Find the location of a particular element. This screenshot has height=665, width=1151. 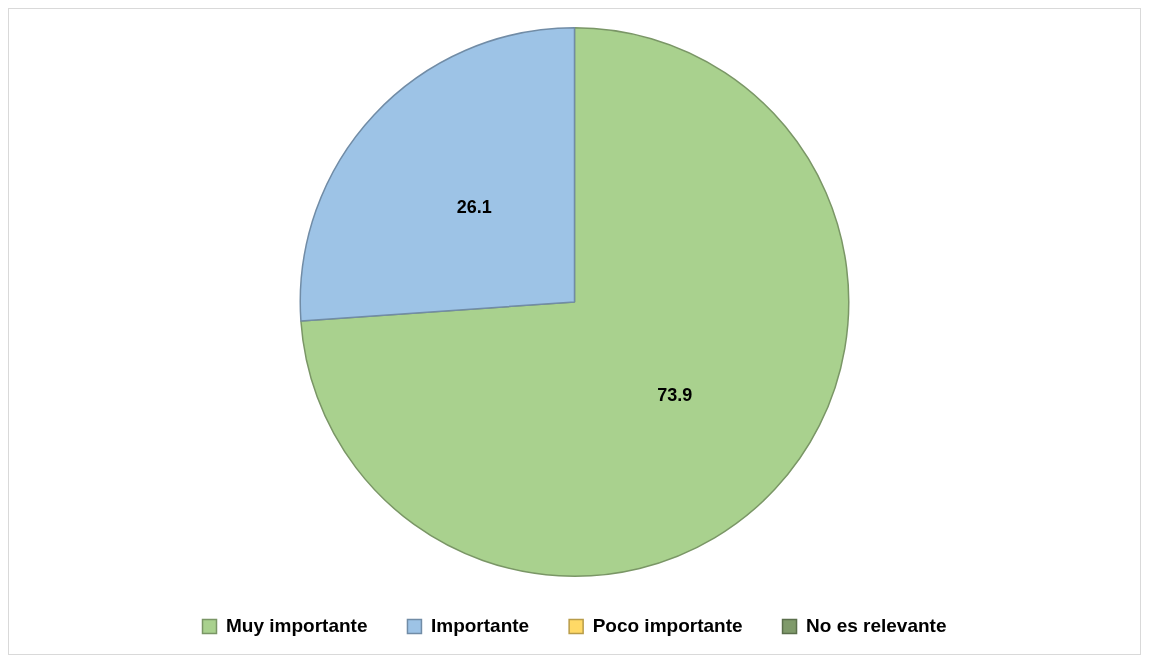

legend-label: Poco importante is located at coordinates (667, 625).